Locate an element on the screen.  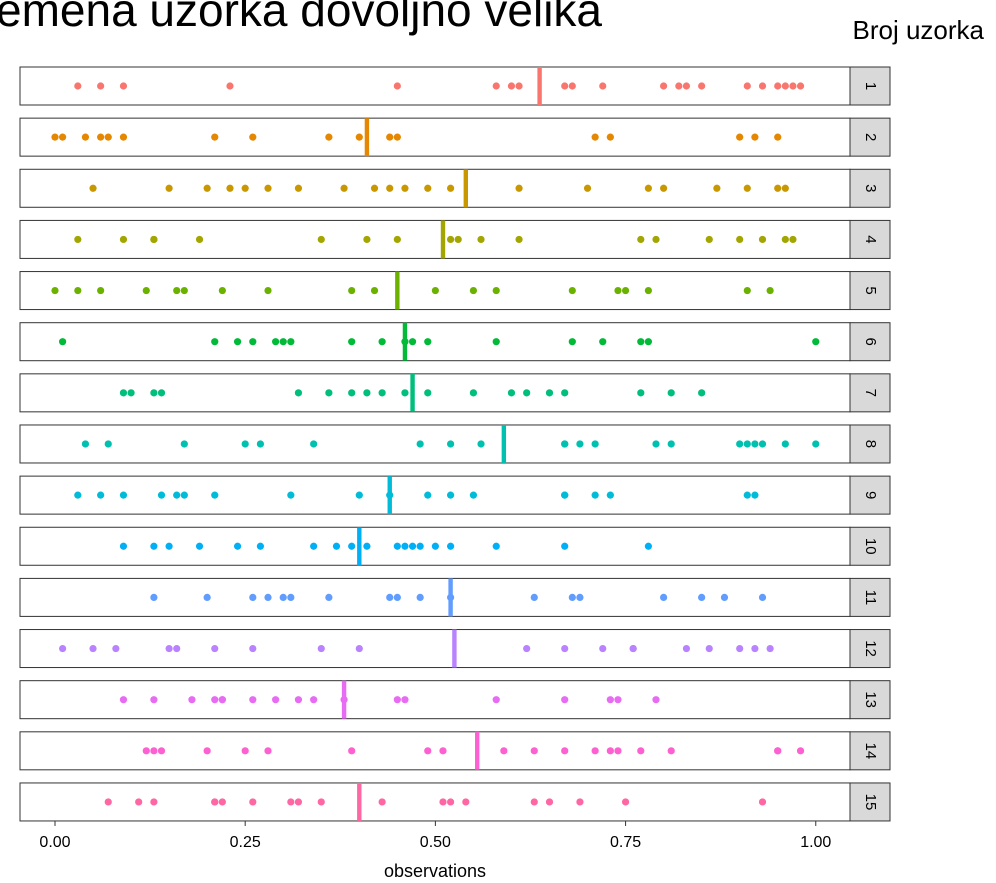
x-tick-label: 0.25 is located at coordinates (245, 842).